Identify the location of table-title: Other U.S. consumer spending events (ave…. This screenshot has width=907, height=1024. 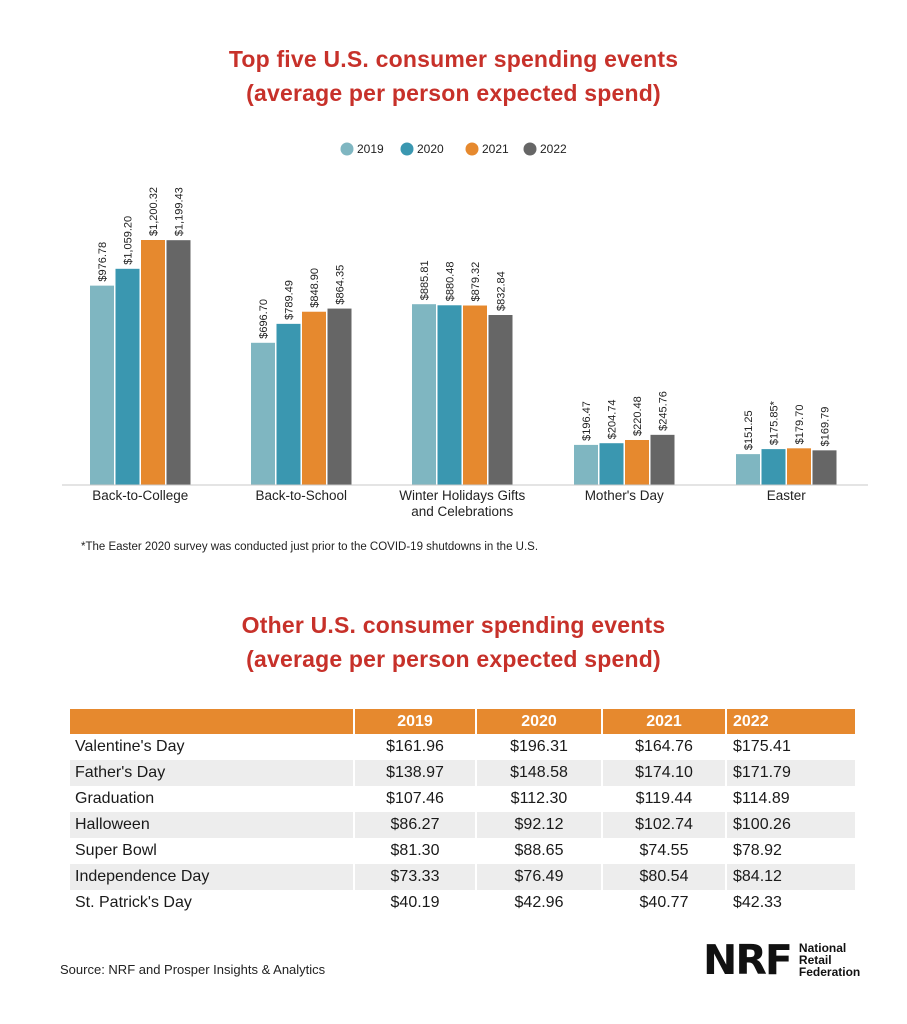
(453, 642).